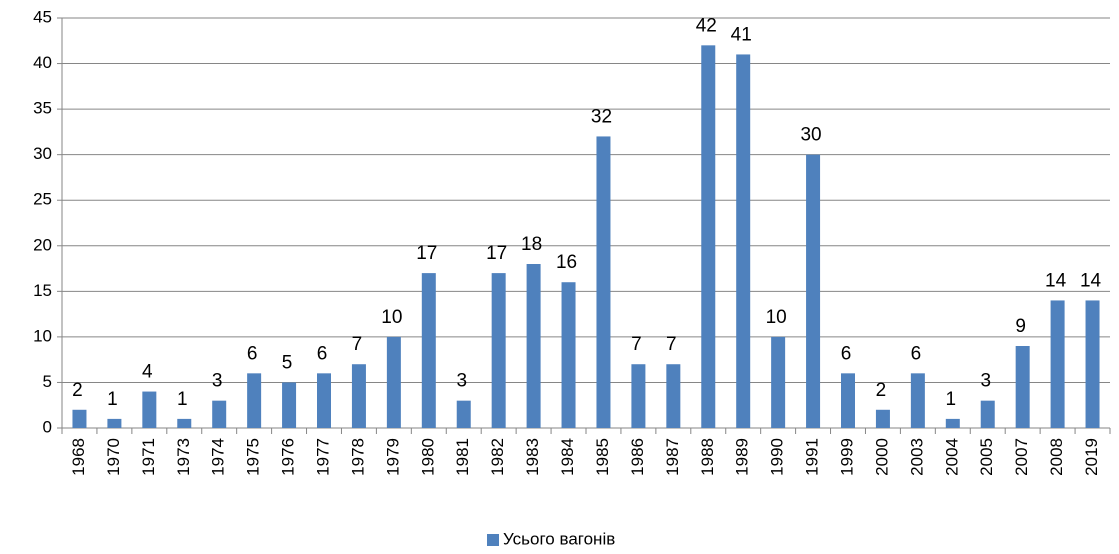 The image size is (1119, 554). What do you see at coordinates (357, 457) in the screenshot?
I see `x-tick-label: 1978` at bounding box center [357, 457].